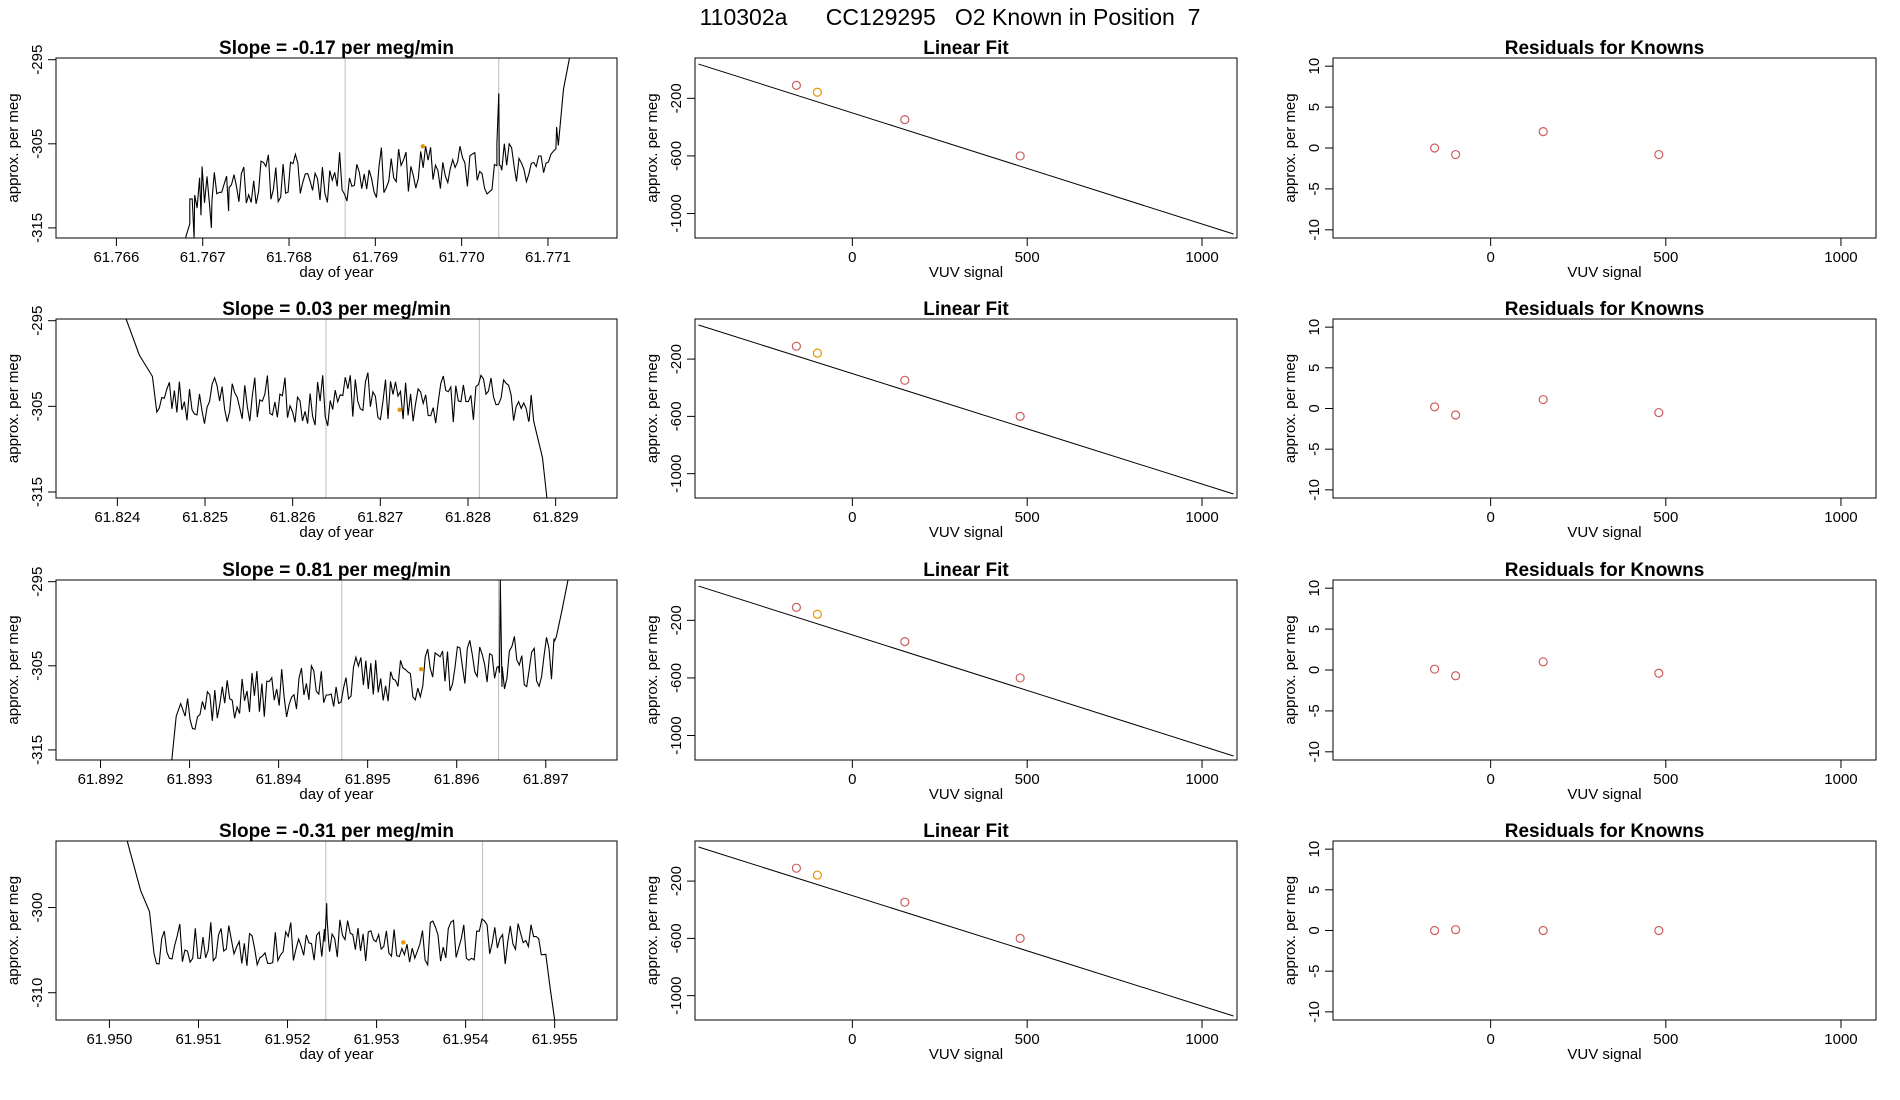  I want to click on x-tick-label: 61.770, so click(462, 257).